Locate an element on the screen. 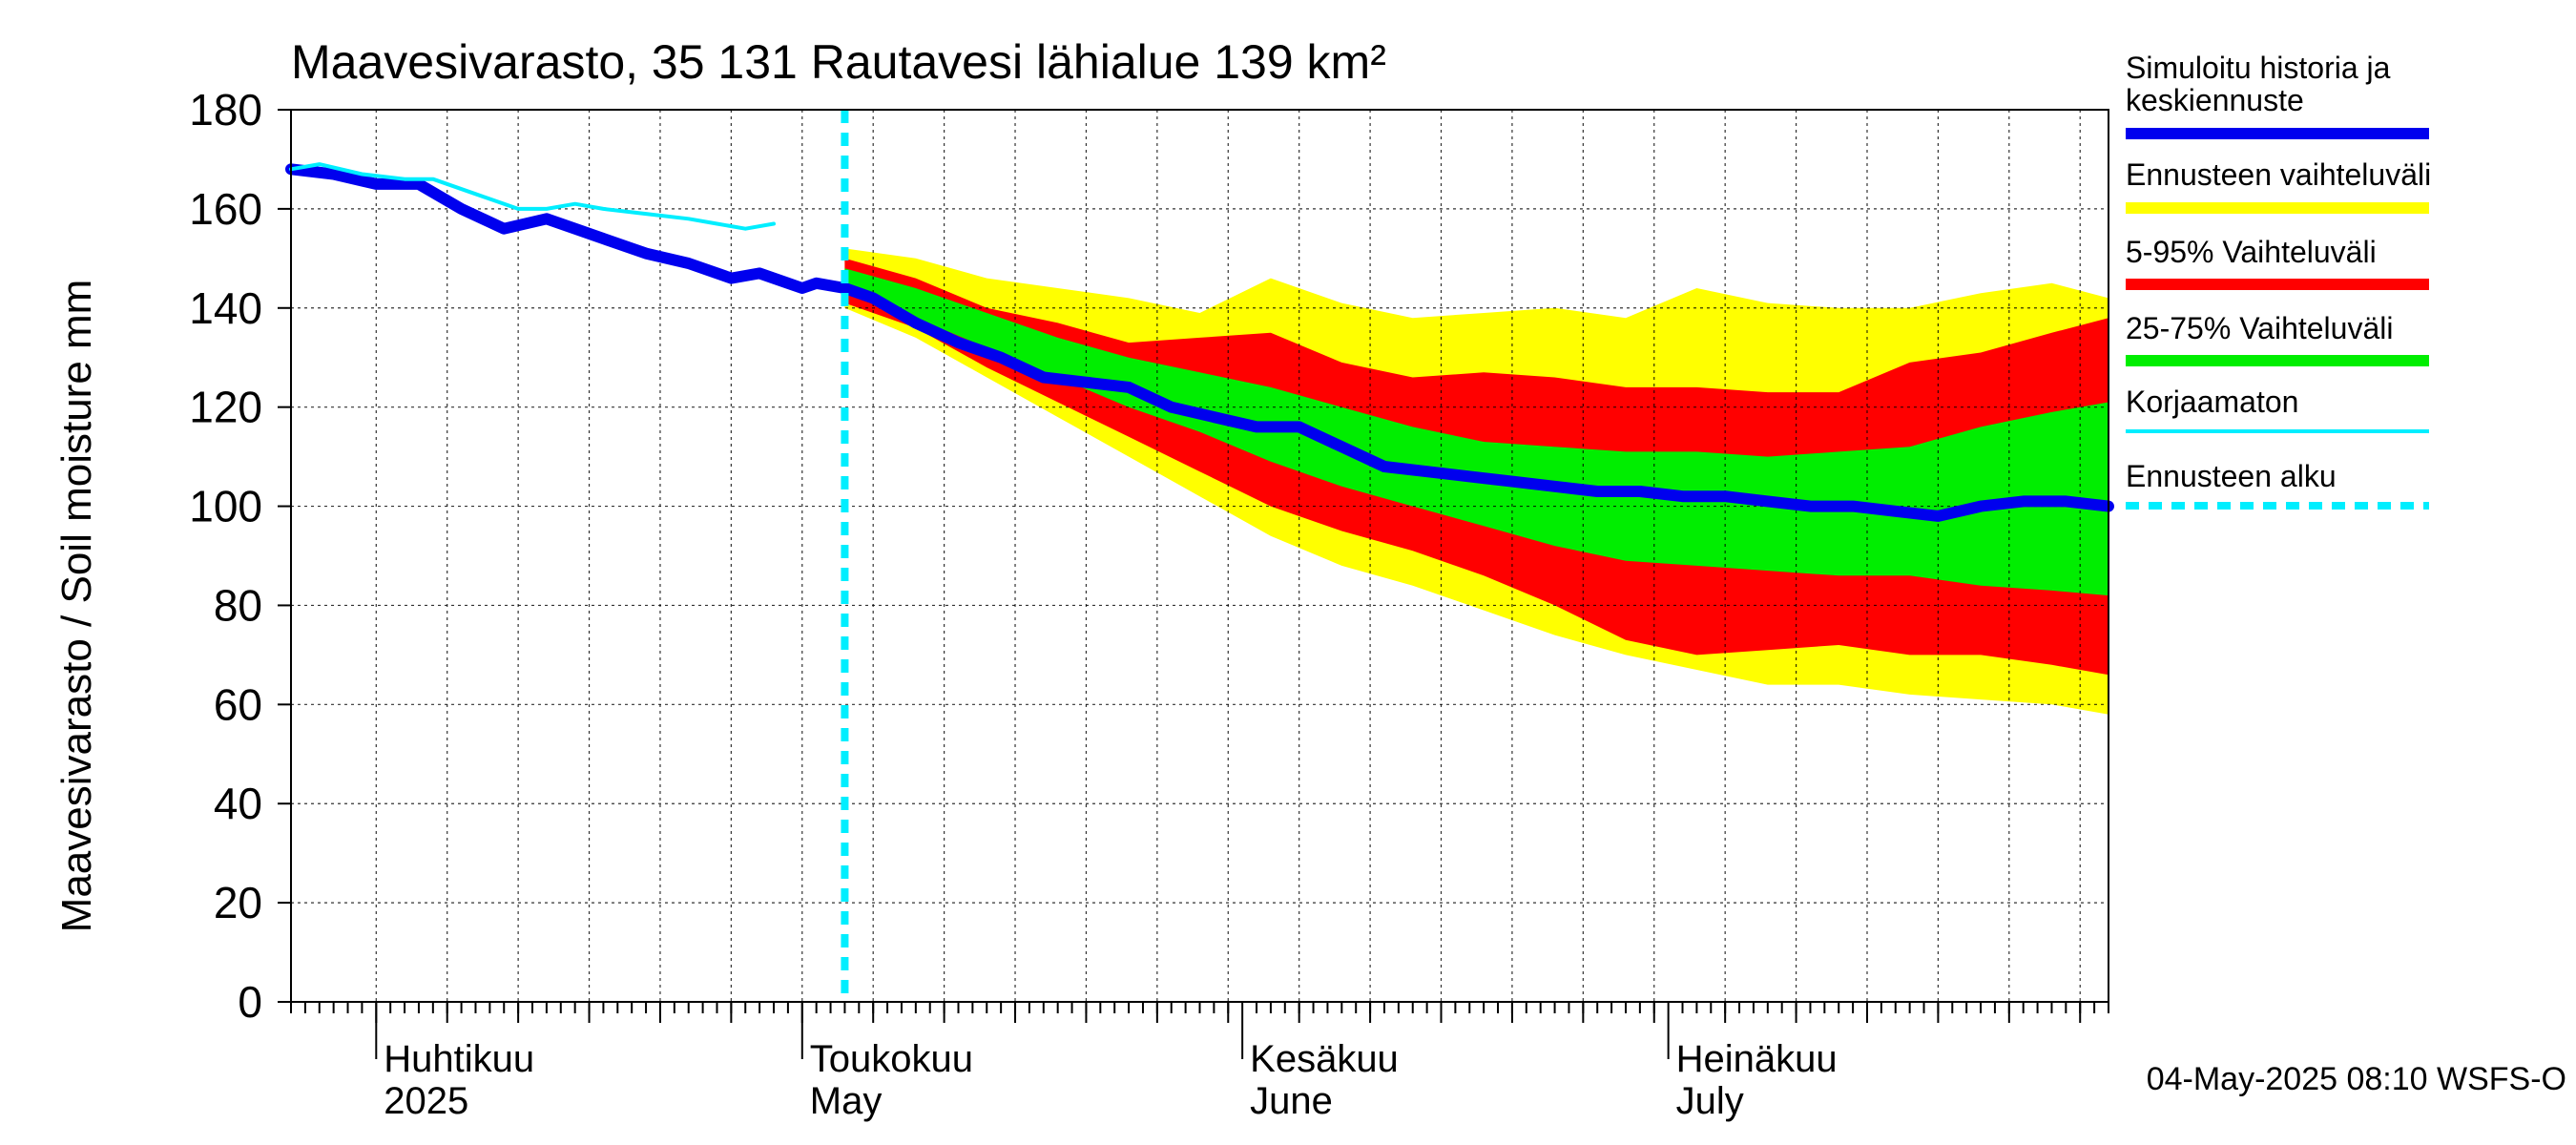  month-label: Huhtikuu is located at coordinates (459, 1059).